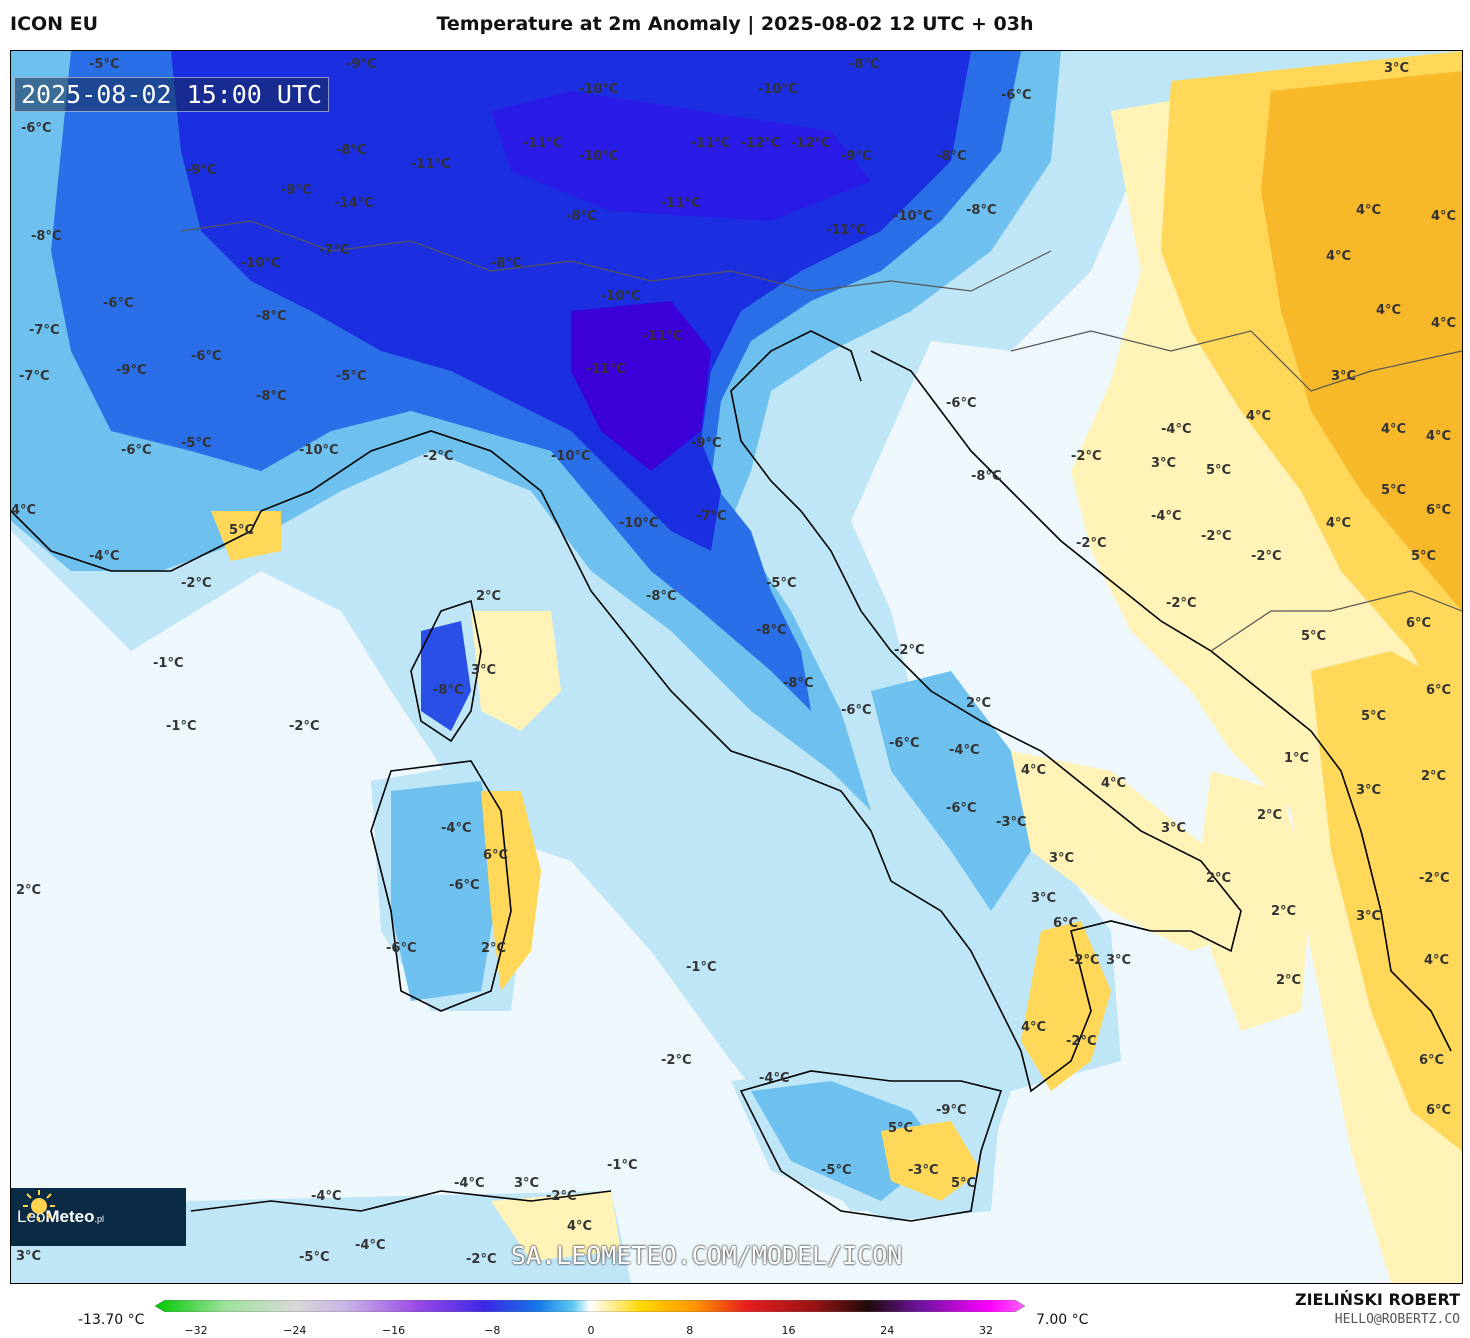 This screenshot has width=1470, height=1338. I want to click on warm-mid-provence, so click(246, 536).